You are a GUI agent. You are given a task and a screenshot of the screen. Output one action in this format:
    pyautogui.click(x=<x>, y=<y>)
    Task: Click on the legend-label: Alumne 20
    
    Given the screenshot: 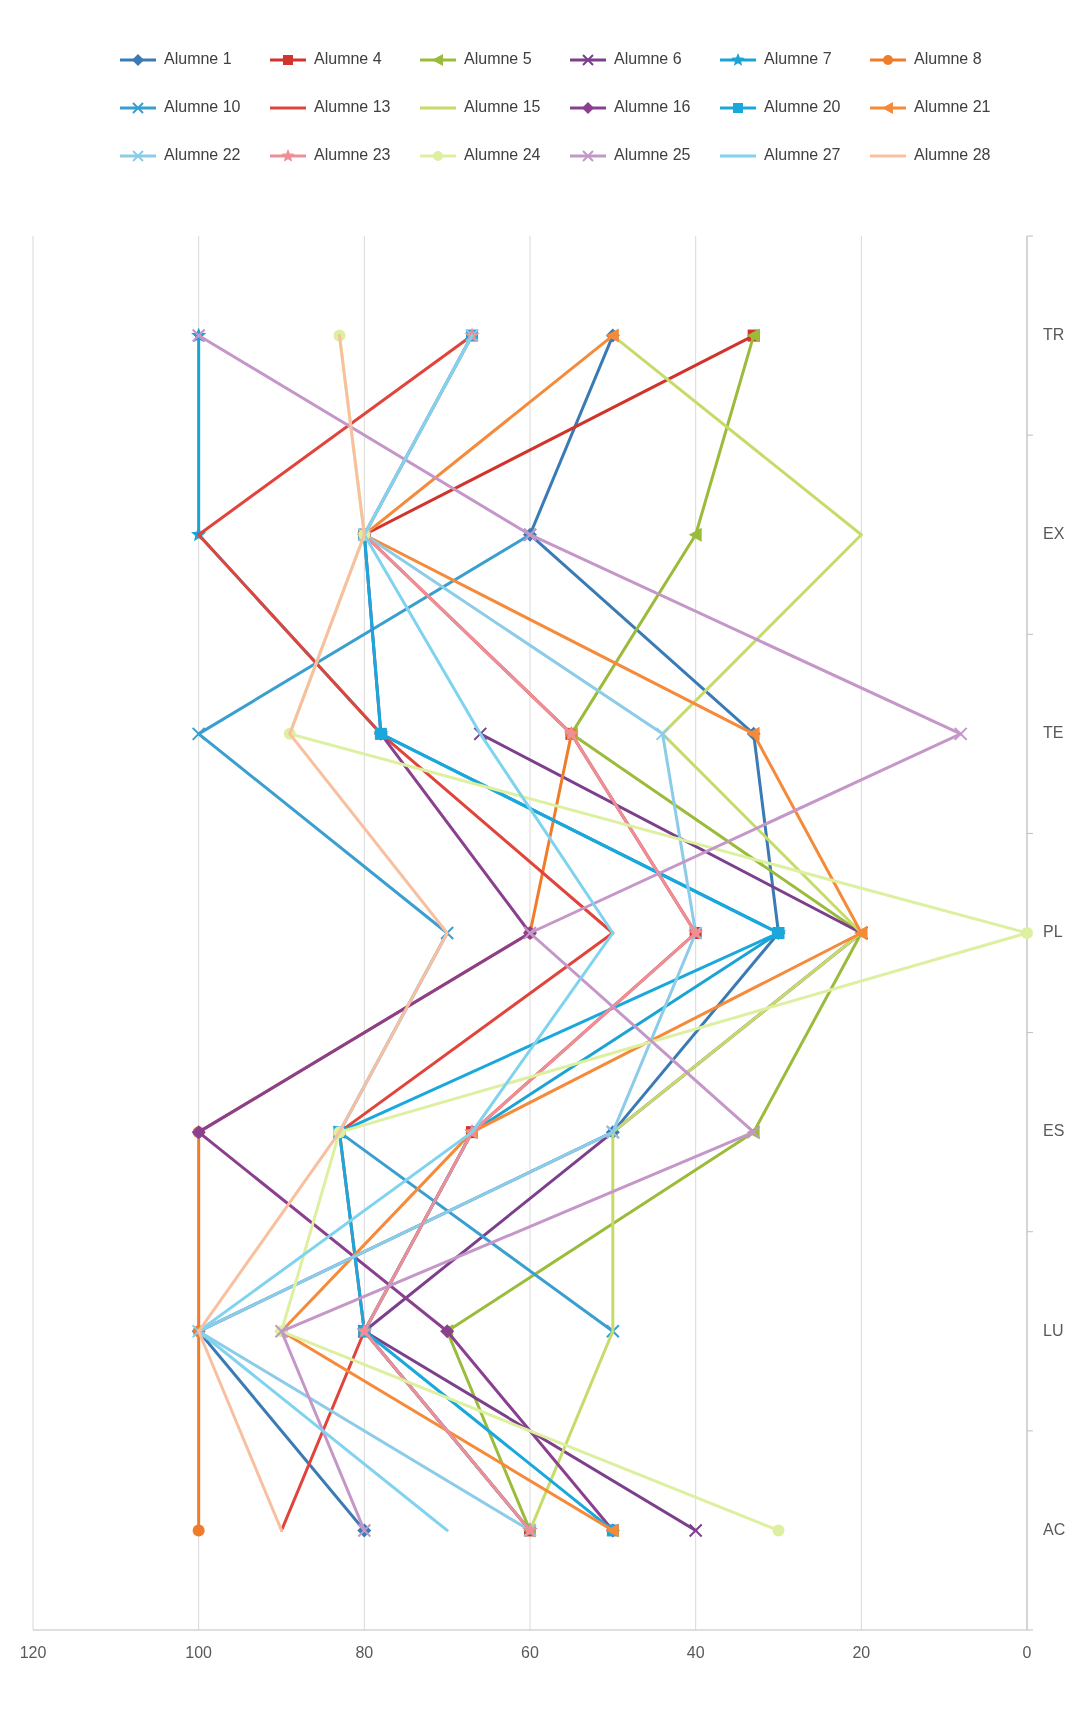 What is the action you would take?
    pyautogui.click(x=802, y=107)
    